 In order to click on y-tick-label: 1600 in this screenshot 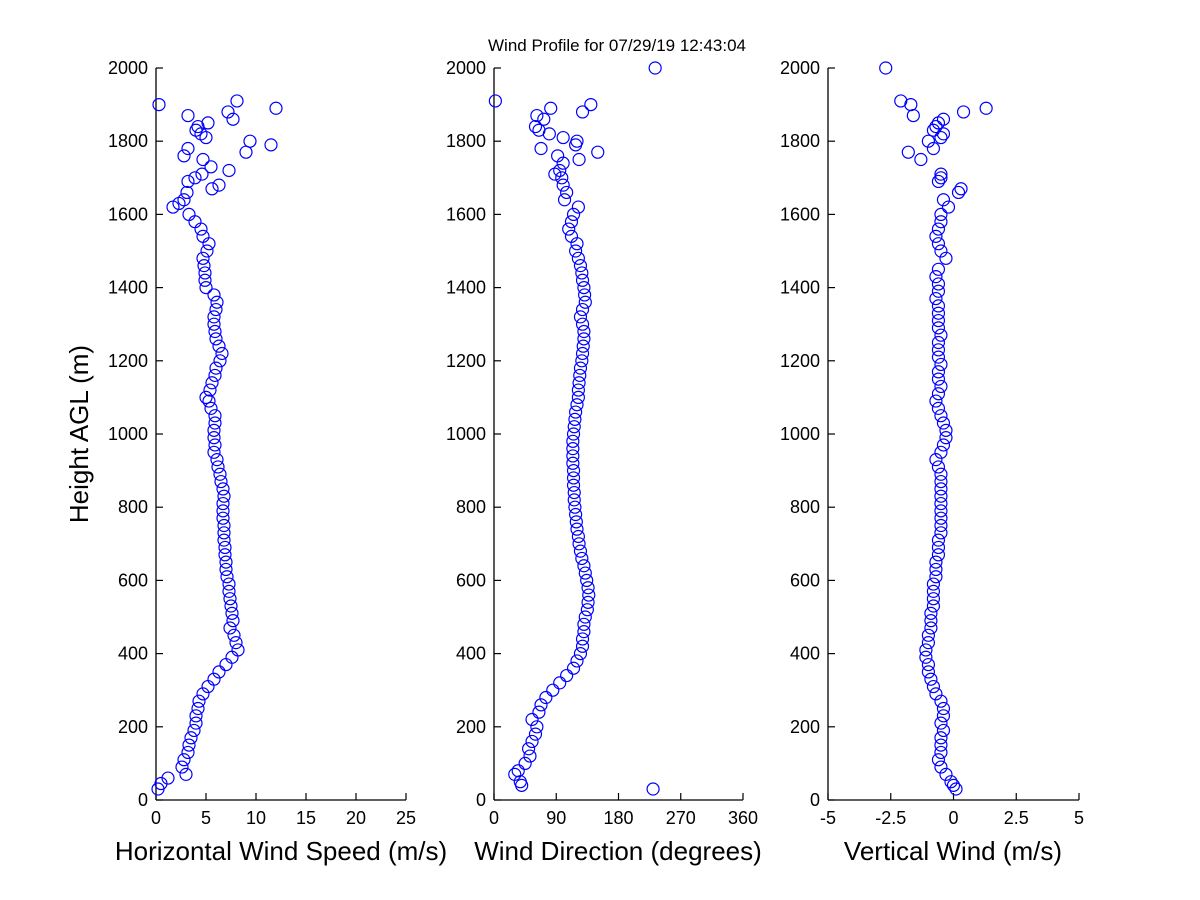, I will do `click(466, 214)`.